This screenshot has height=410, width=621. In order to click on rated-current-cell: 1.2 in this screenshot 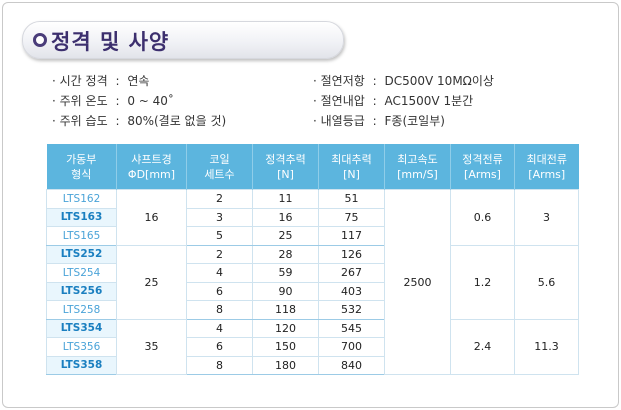, I will do `click(482, 282)`.